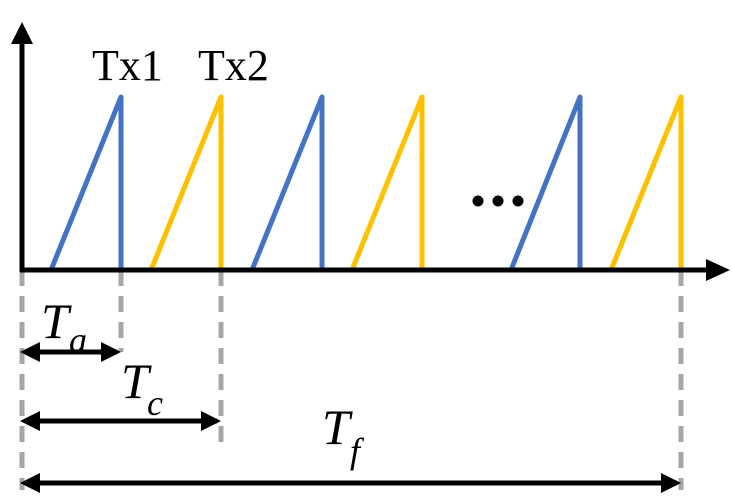 Image resolution: width=732 pixels, height=500 pixels. Describe the element at coordinates (127, 65) in the screenshot. I see `tx1-label: Tx1` at that location.